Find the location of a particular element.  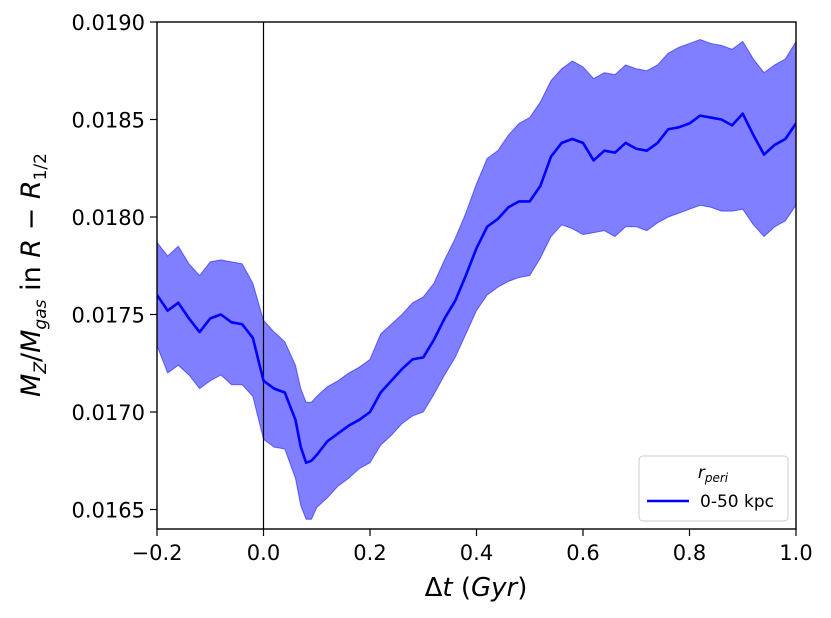

y-tick-label: 0.0165 is located at coordinates (108, 511).